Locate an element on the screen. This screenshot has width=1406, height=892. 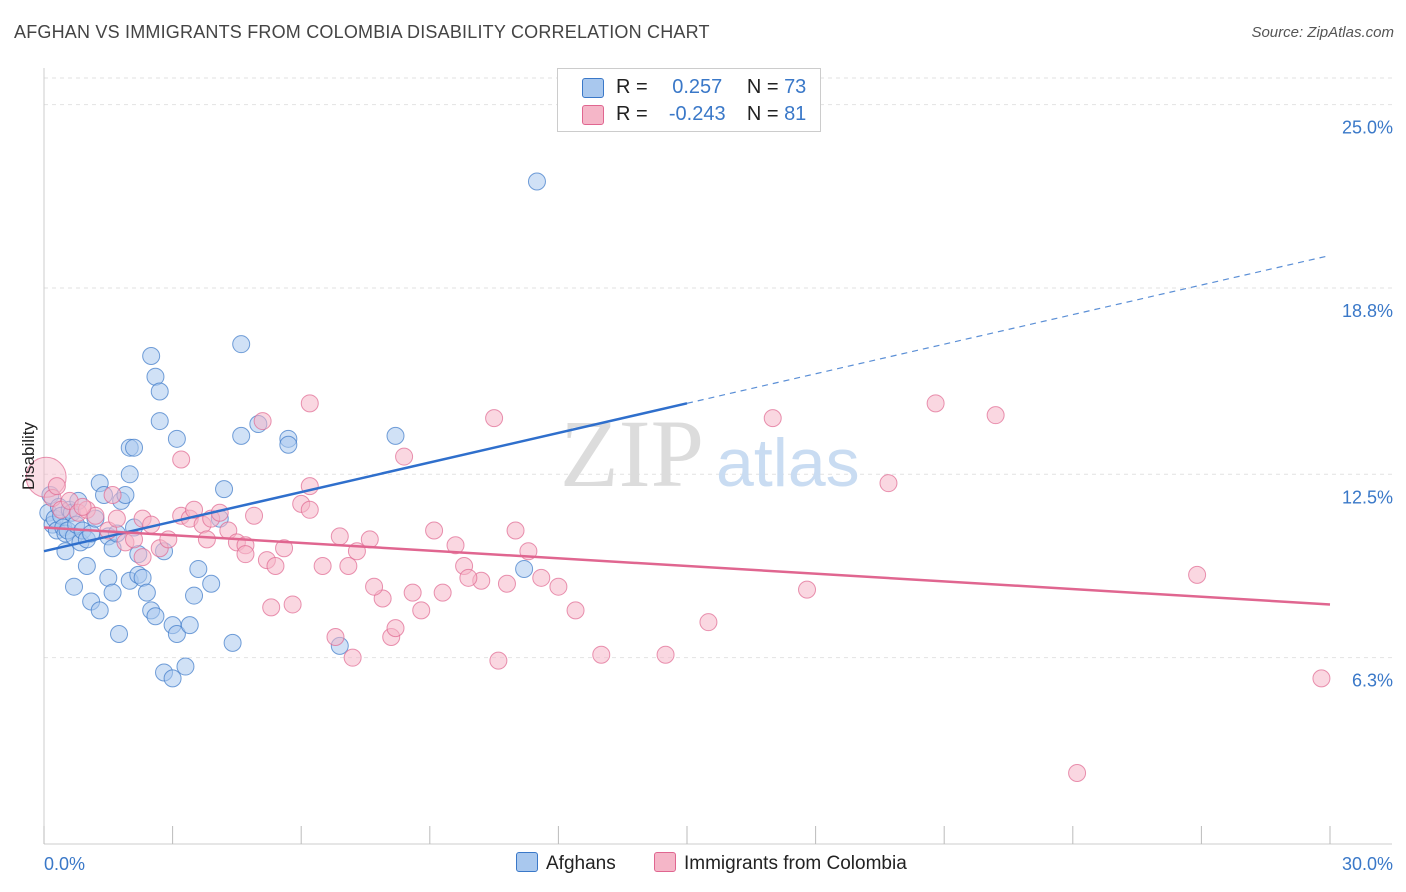
r-value: 0.257 is located at coordinates (697, 87).